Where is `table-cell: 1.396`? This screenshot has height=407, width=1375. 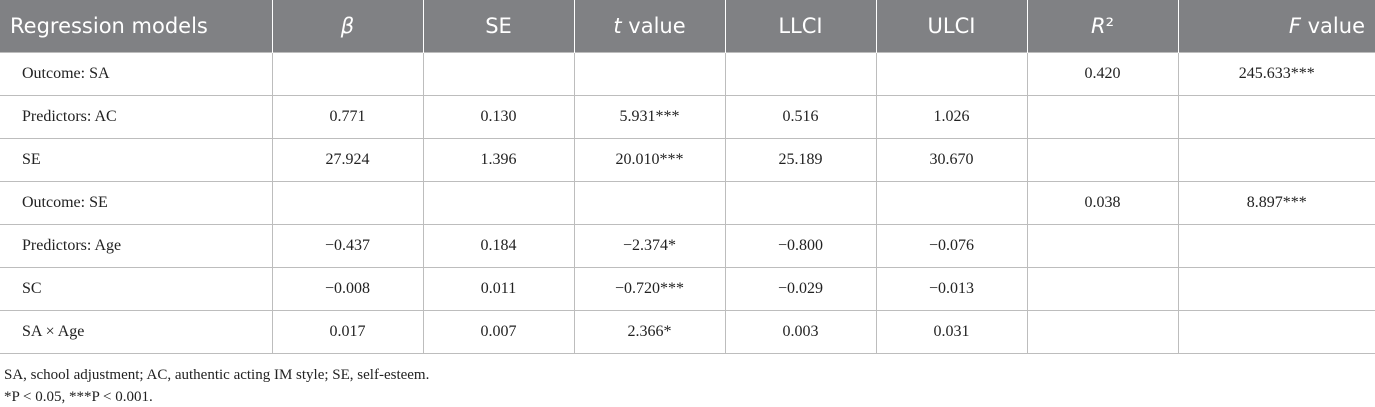
table-cell: 1.396 is located at coordinates (498, 160).